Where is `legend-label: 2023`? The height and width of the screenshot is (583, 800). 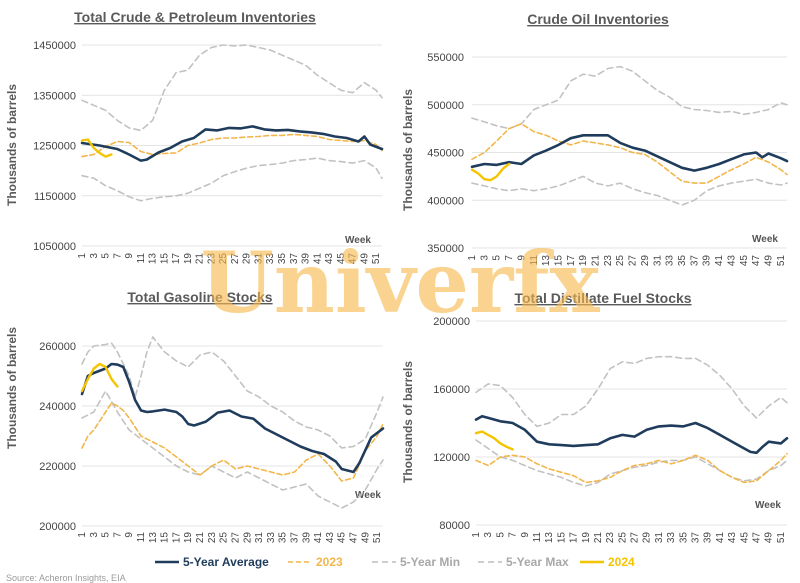
legend-label: 2023 is located at coordinates (329, 562).